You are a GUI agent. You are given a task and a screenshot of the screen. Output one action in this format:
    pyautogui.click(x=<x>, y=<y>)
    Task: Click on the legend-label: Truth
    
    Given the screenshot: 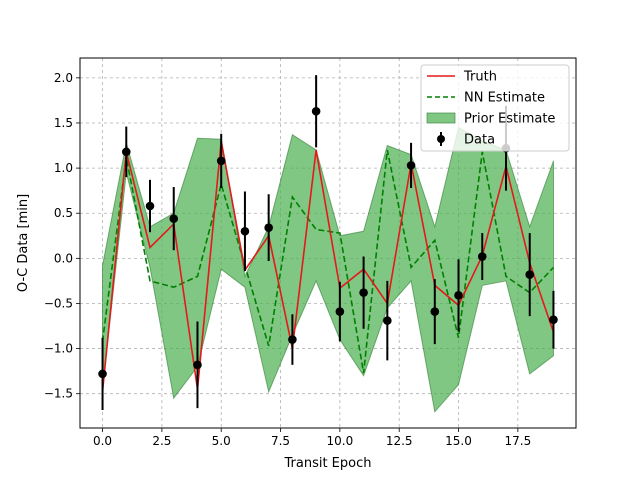 What is the action you would take?
    pyautogui.click(x=480, y=77)
    